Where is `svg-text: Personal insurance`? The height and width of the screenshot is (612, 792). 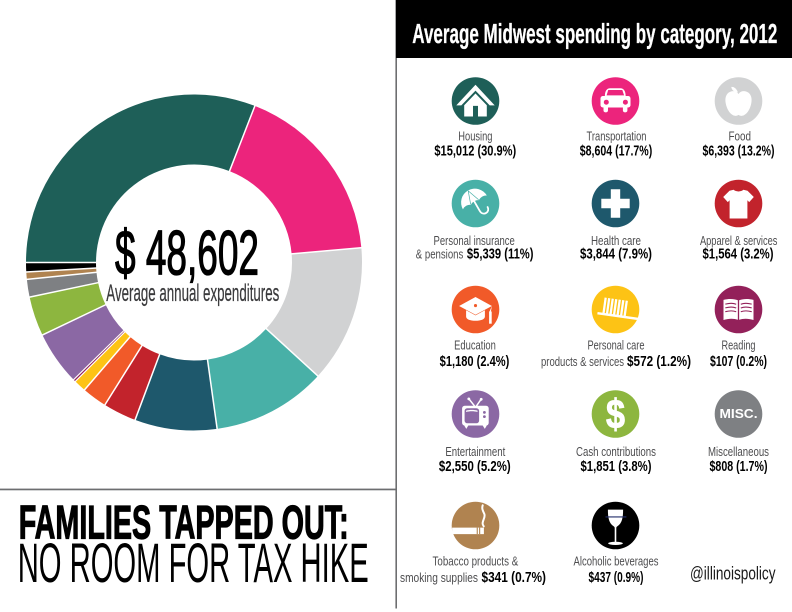 svg-text: Personal insurance is located at coordinates (474, 240).